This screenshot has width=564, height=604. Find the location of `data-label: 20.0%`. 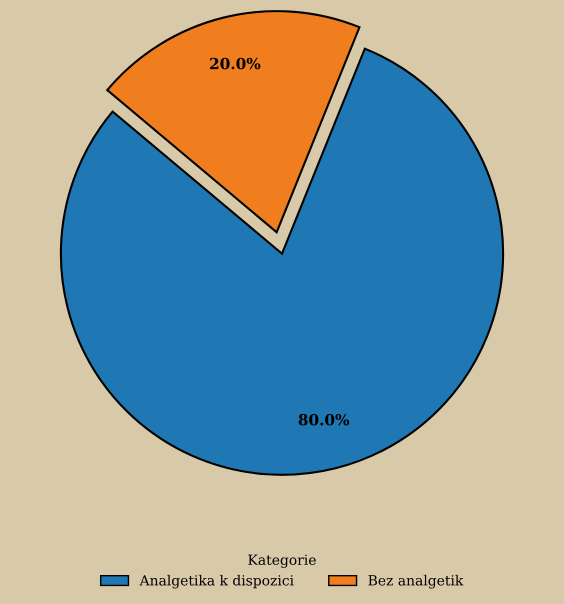

data-label: 20.0% is located at coordinates (235, 64).